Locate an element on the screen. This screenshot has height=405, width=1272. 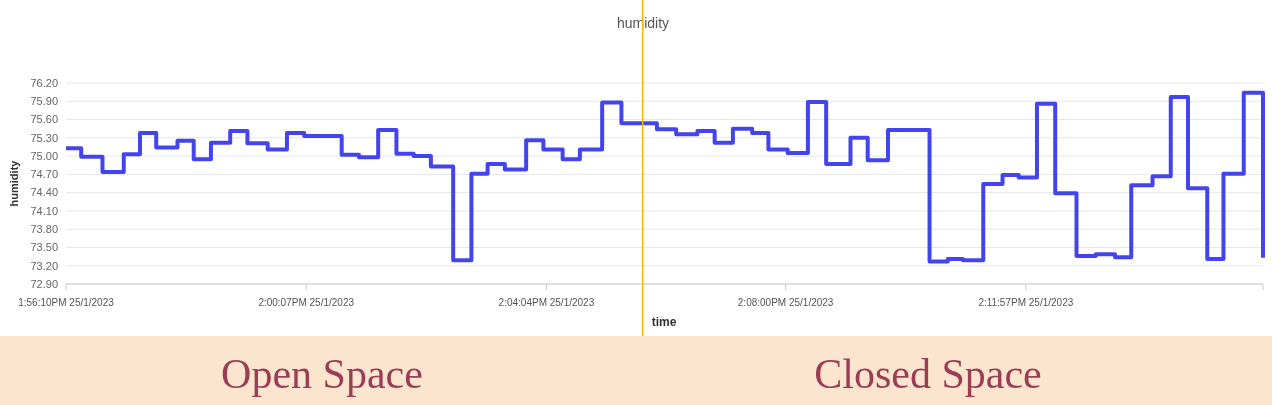
y-tick-label: 75.30 is located at coordinates (44, 137).